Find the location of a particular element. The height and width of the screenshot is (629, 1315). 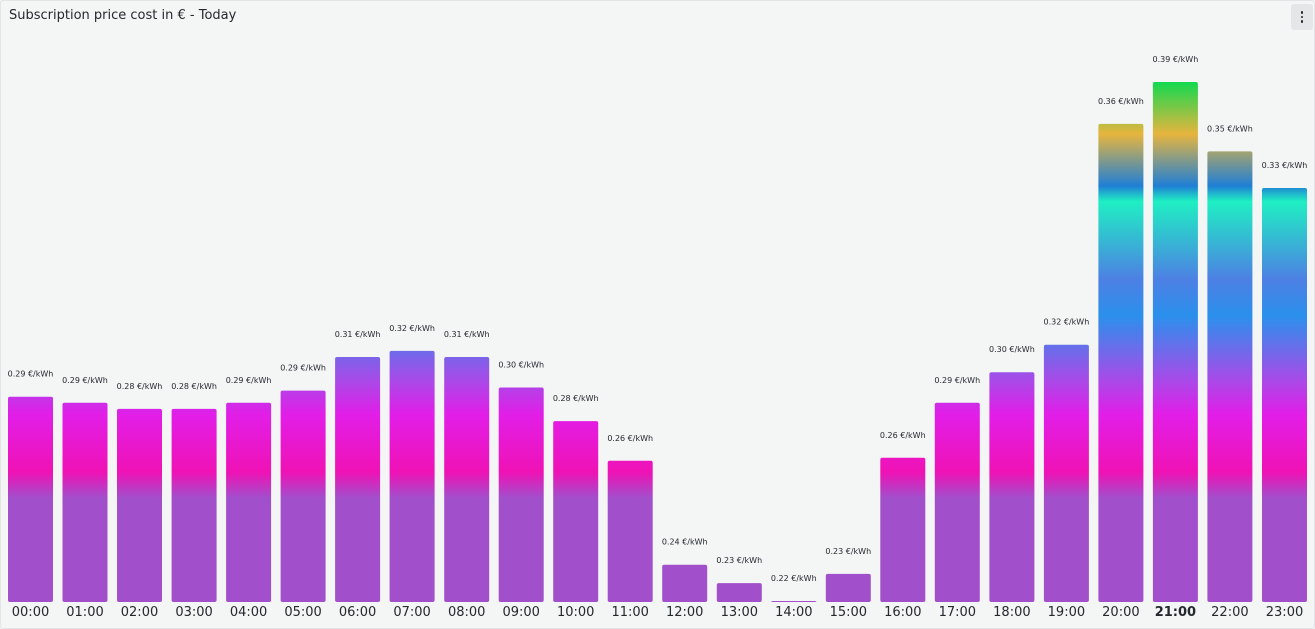

x-tick-label: 22:00 is located at coordinates (1229, 612).